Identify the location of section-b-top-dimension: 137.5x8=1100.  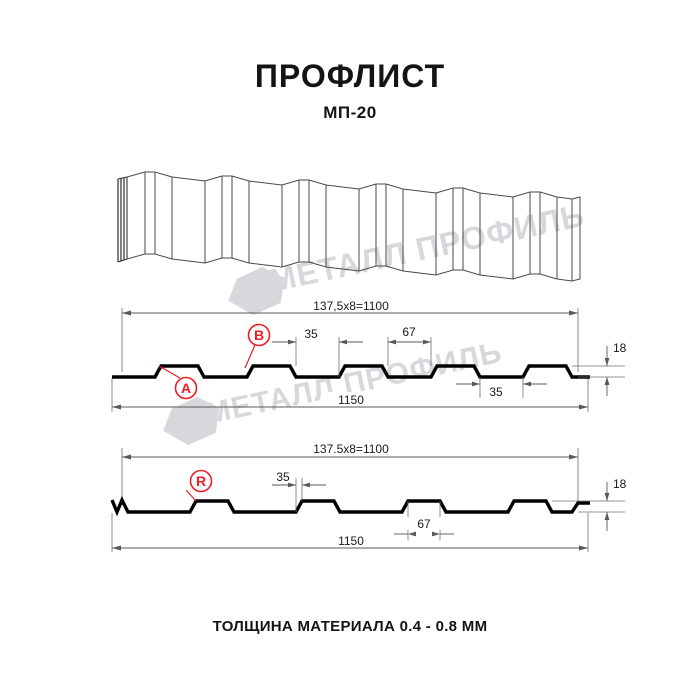
(350, 451).